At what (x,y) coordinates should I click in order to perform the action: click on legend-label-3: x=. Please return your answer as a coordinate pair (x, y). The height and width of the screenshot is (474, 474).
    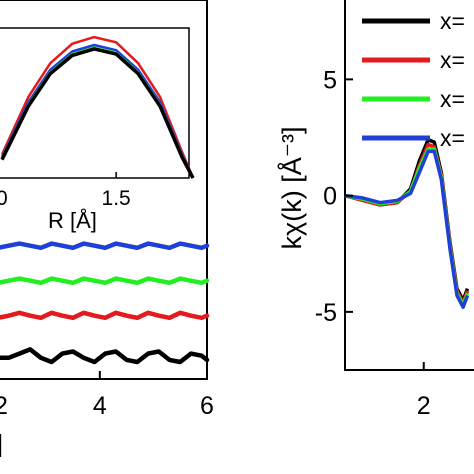
    Looking at the image, I should click on (452, 99).